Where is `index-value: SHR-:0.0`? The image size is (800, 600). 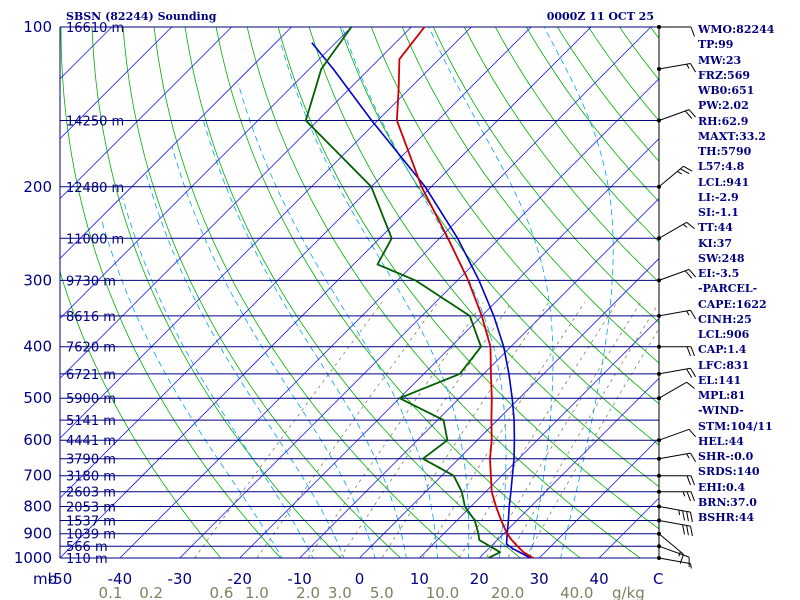 index-value: SHR-:0.0 is located at coordinates (726, 456).